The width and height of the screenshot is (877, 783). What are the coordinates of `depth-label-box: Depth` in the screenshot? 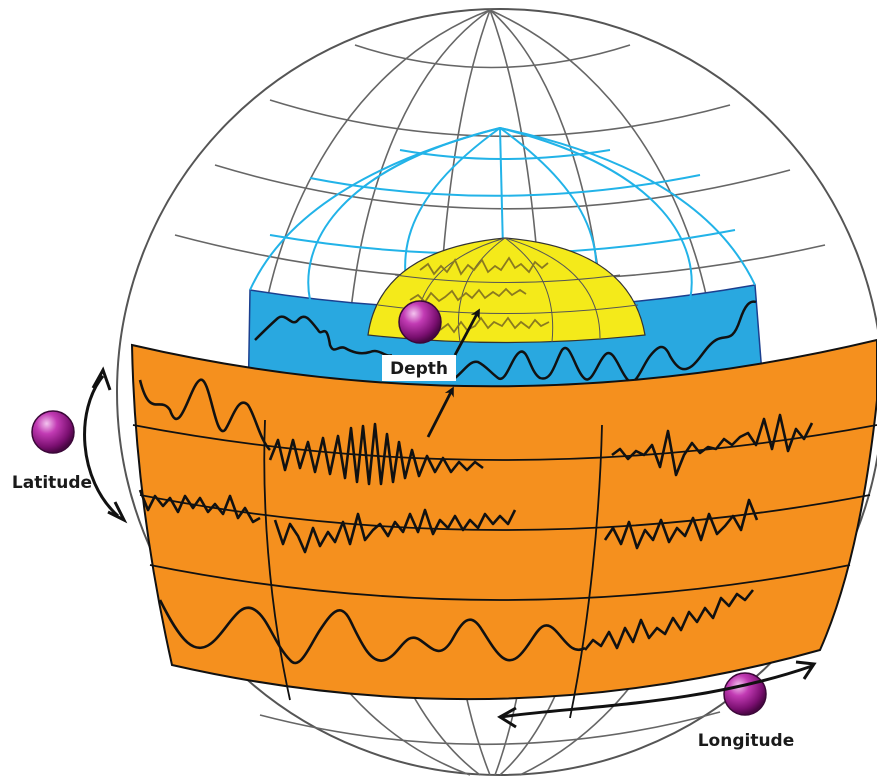 It's located at (419, 368).